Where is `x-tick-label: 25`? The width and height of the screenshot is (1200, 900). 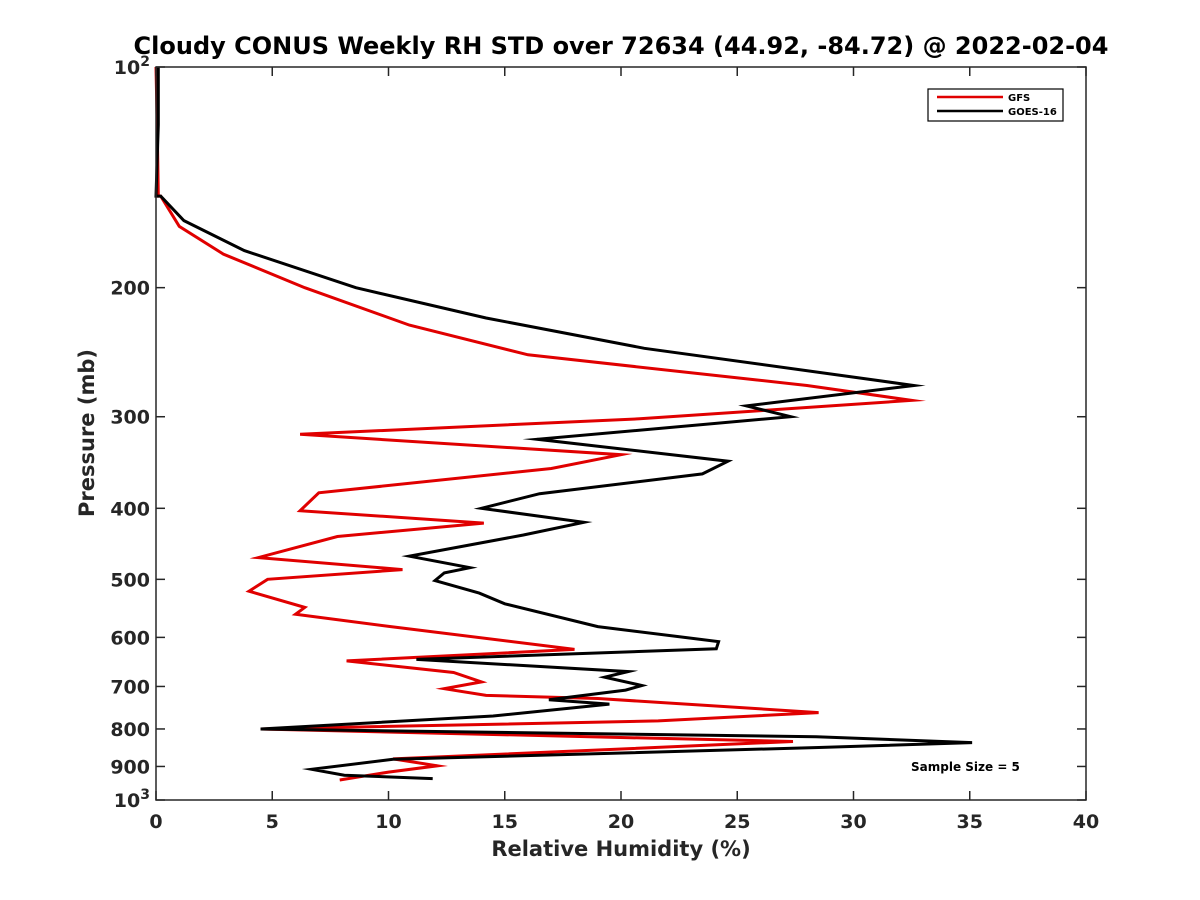
x-tick-label: 25 is located at coordinates (737, 822).